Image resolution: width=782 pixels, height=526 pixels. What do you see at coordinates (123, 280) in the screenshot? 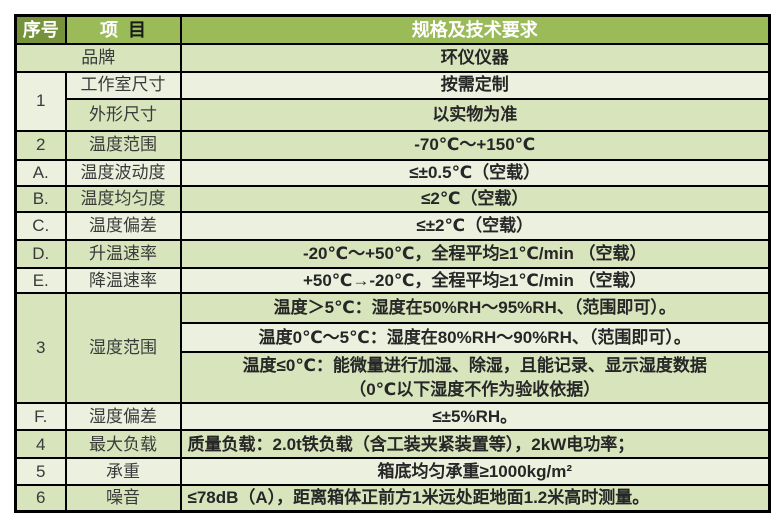
I see `item-cell-cooling-rate: 降温速率` at bounding box center [123, 280].